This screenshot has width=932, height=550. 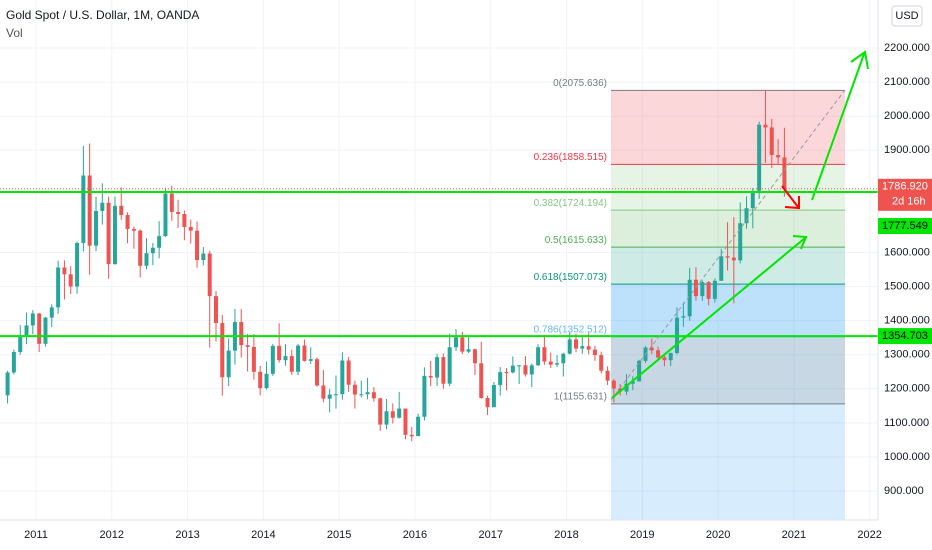 What do you see at coordinates (570, 277) in the screenshot?
I see `fib-label: 0.618(1507.073)` at bounding box center [570, 277].